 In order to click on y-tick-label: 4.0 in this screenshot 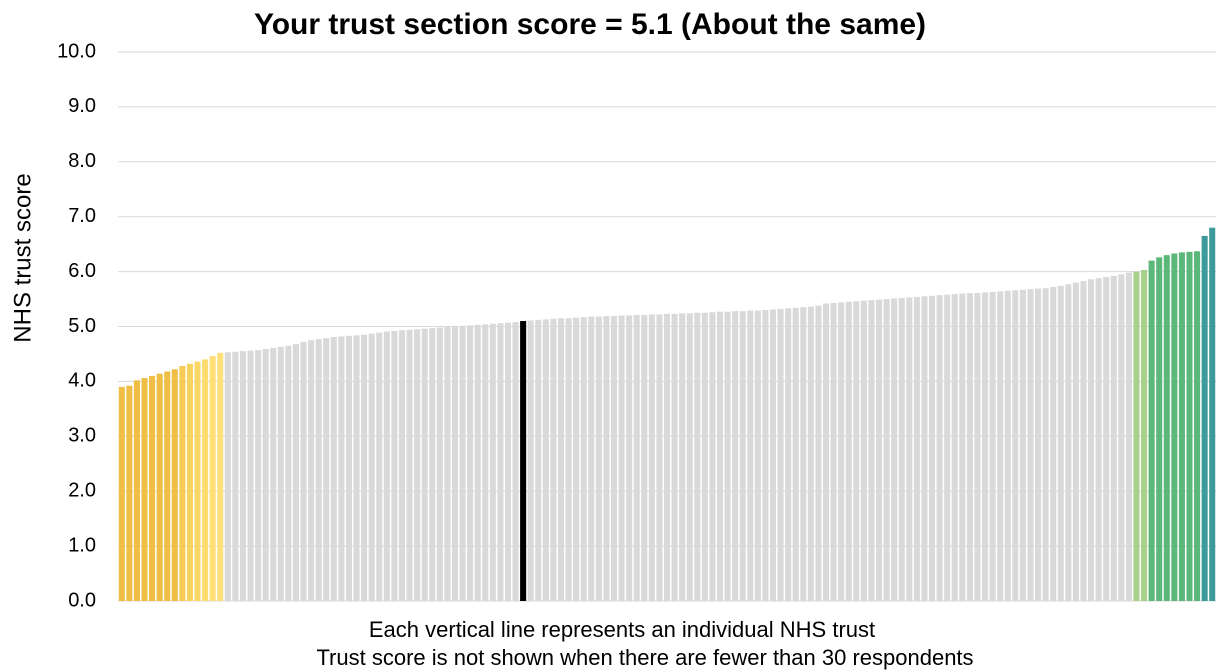, I will do `click(82, 381)`.